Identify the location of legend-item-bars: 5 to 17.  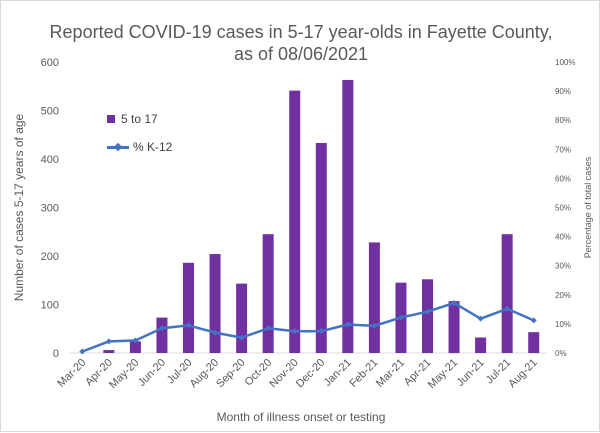
(132, 119).